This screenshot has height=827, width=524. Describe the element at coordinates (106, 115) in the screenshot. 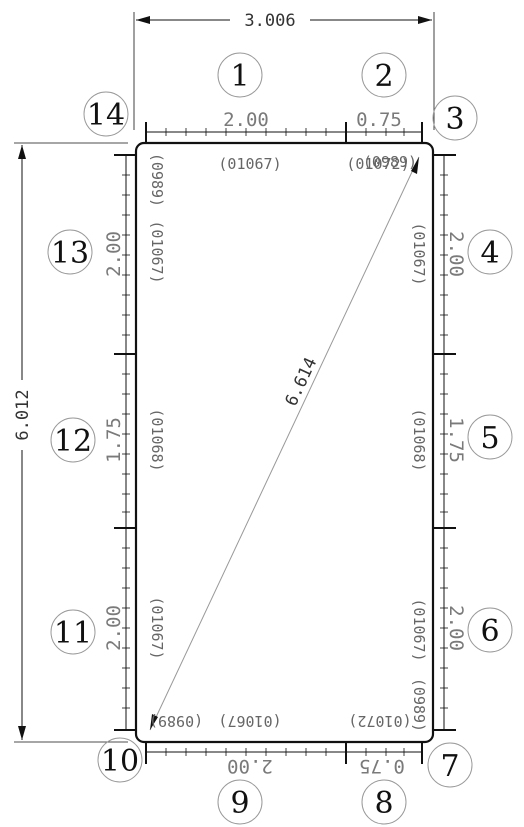

I see `marker-14: 14` at that location.